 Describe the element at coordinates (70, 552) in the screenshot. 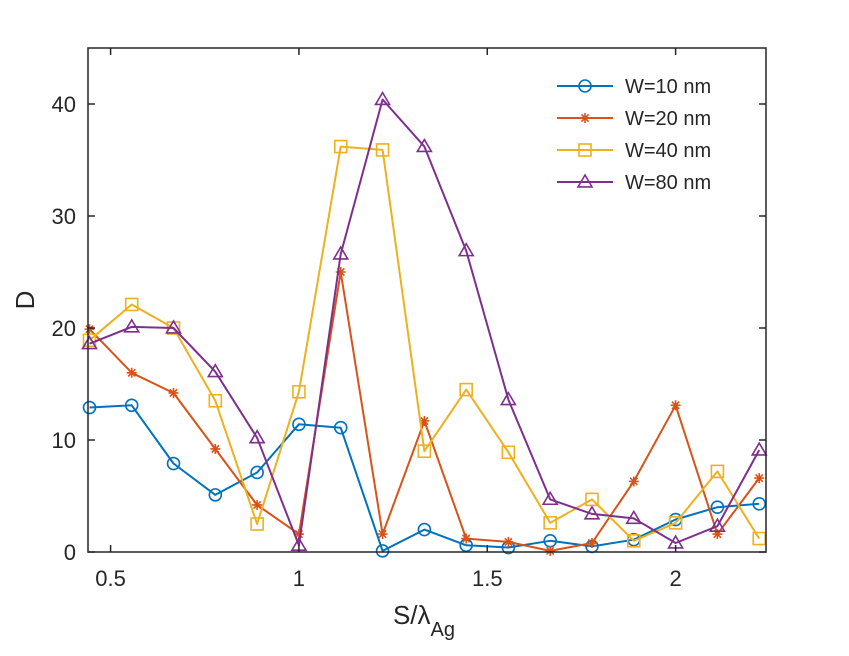

I see `y-tick-label: 0` at that location.